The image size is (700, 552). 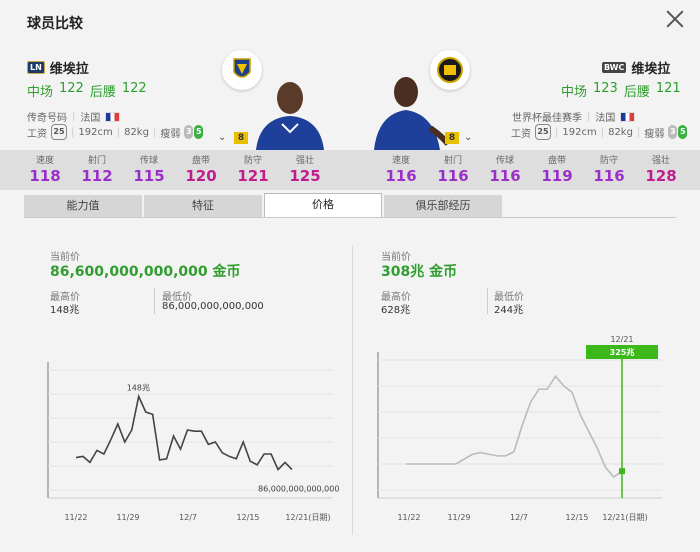 I want to click on left-stat-defending: 防守 121, so click(x=253, y=170).